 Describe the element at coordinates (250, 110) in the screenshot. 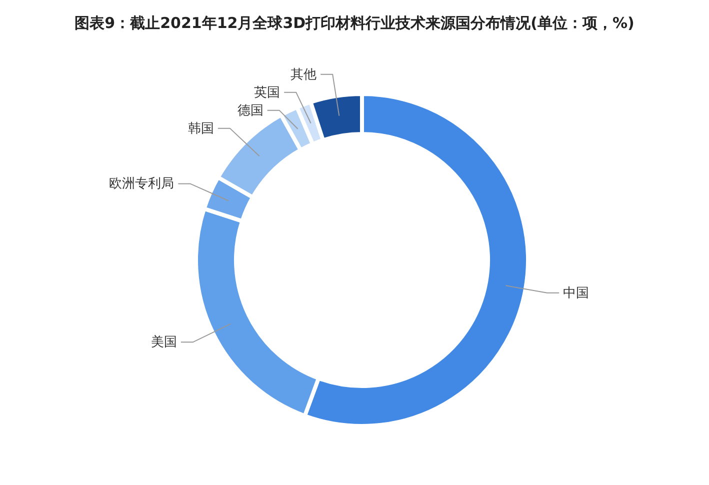

I see `slice-label: 德国` at that location.